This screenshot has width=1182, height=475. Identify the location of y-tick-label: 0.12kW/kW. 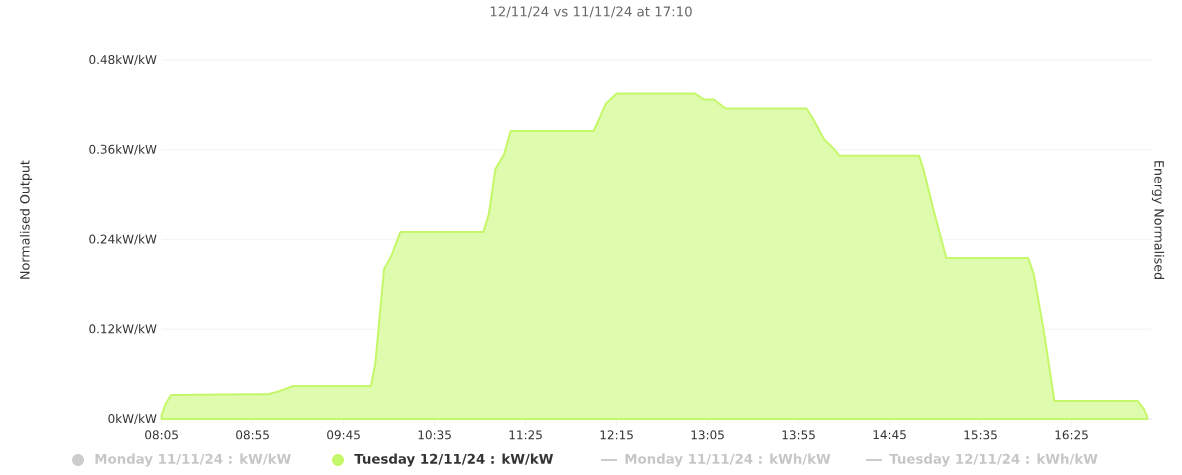
(123, 329).